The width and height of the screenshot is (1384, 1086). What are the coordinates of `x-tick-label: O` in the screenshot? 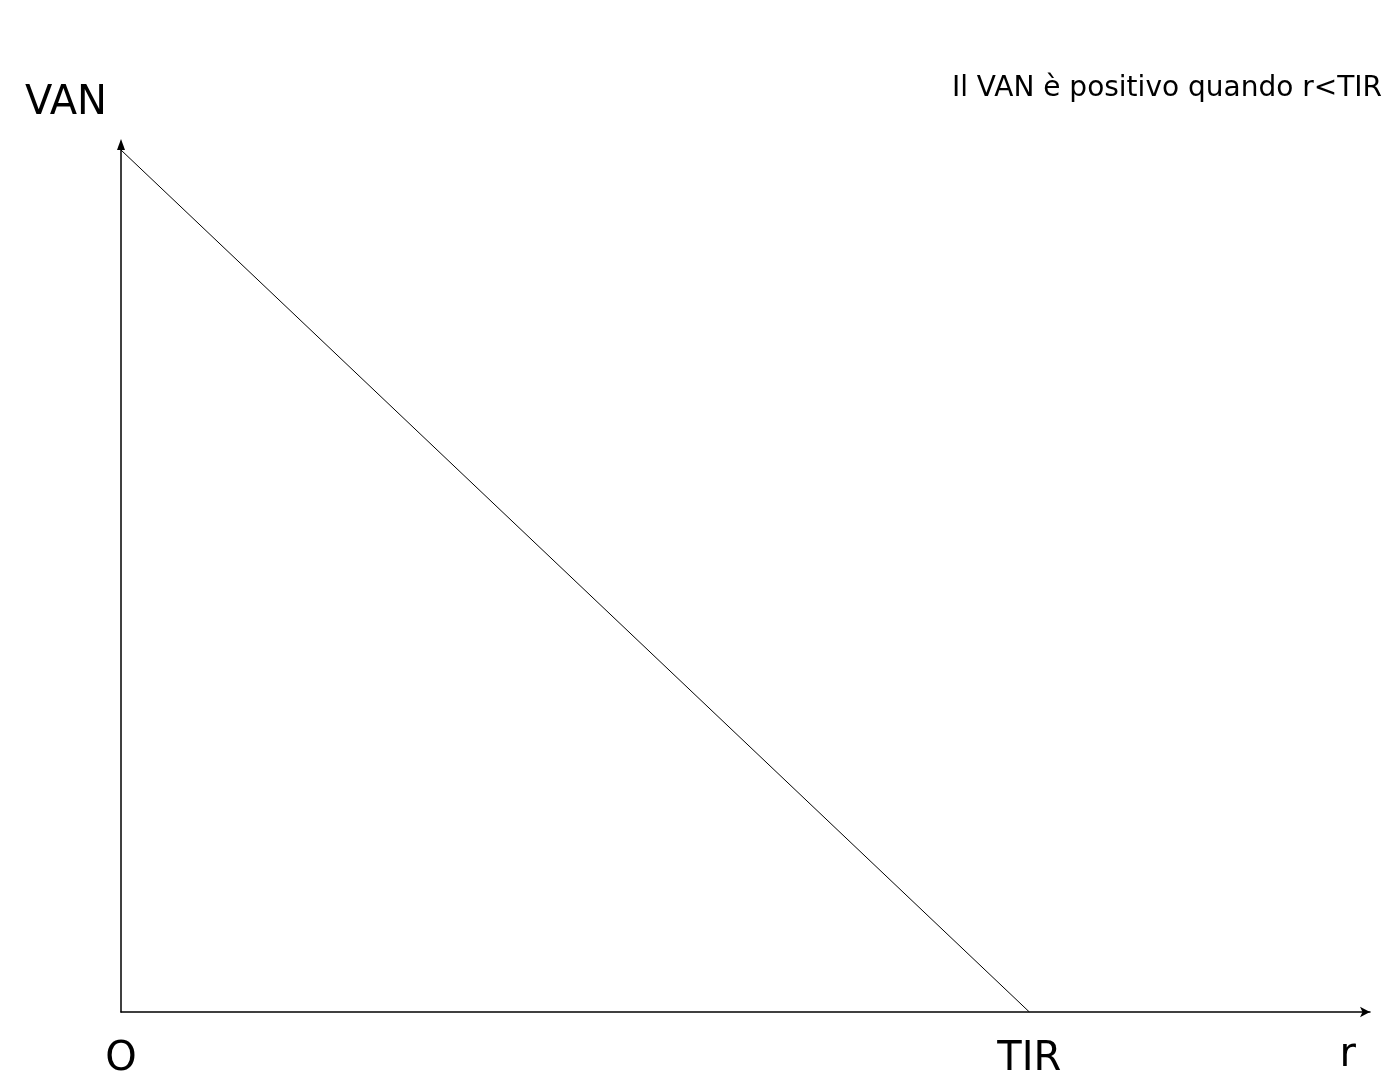 It's located at (121, 1056).